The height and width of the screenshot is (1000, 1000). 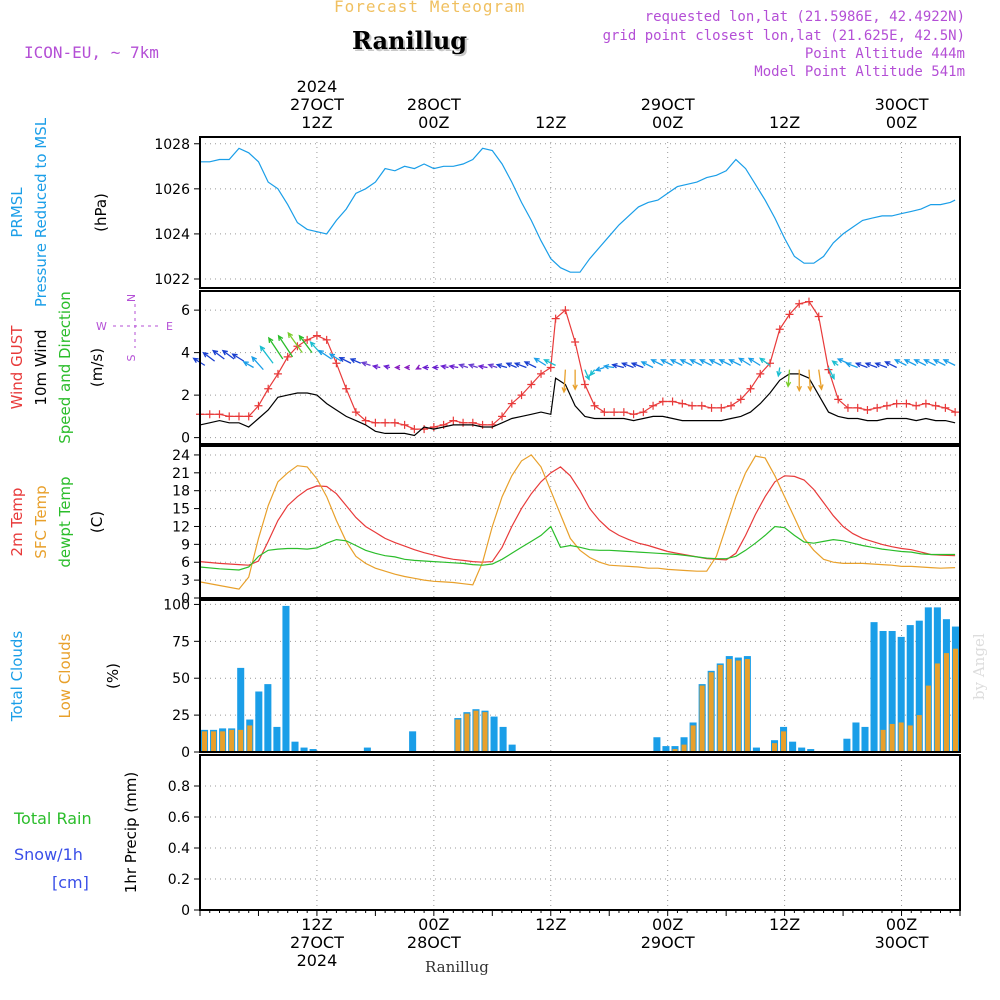 I want to click on time-label-bottom: 27OCT, so click(x=317, y=942).